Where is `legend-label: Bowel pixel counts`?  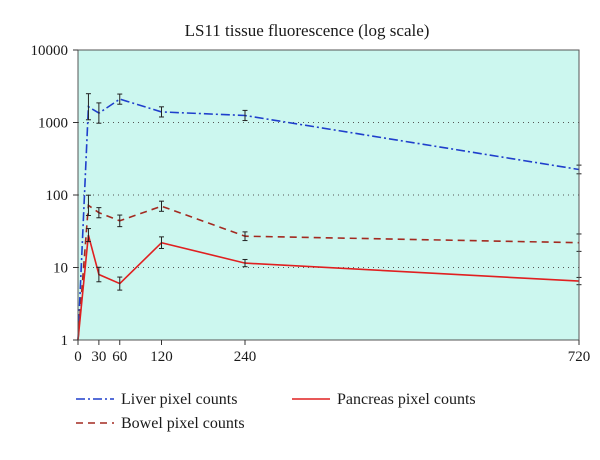 legend-label: Bowel pixel counts is located at coordinates (183, 423).